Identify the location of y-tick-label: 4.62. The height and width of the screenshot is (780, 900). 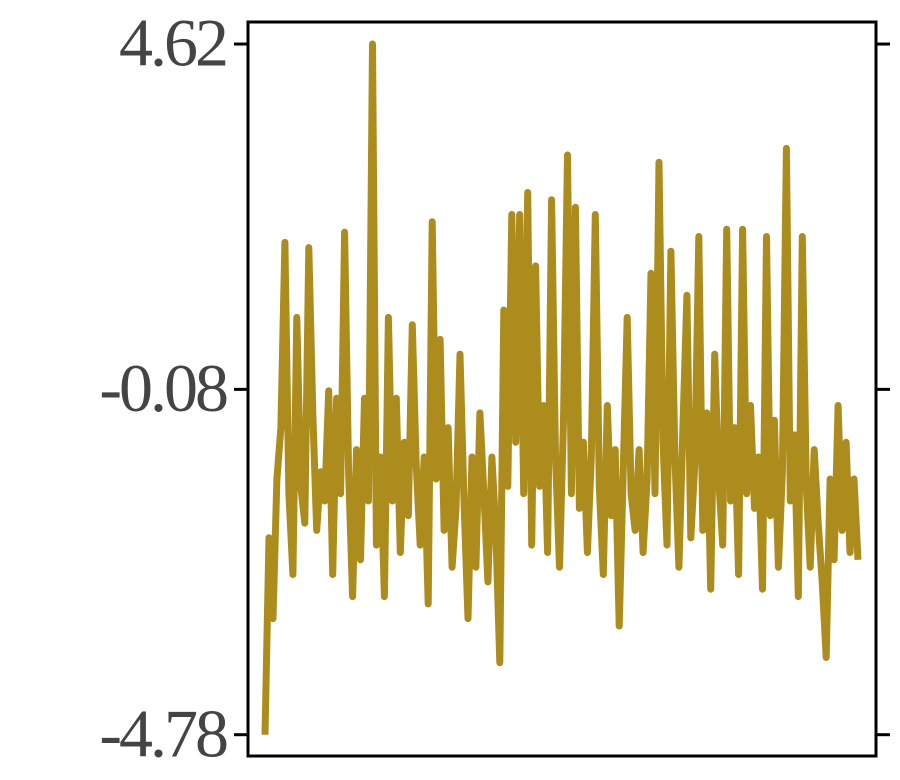
(172, 43).